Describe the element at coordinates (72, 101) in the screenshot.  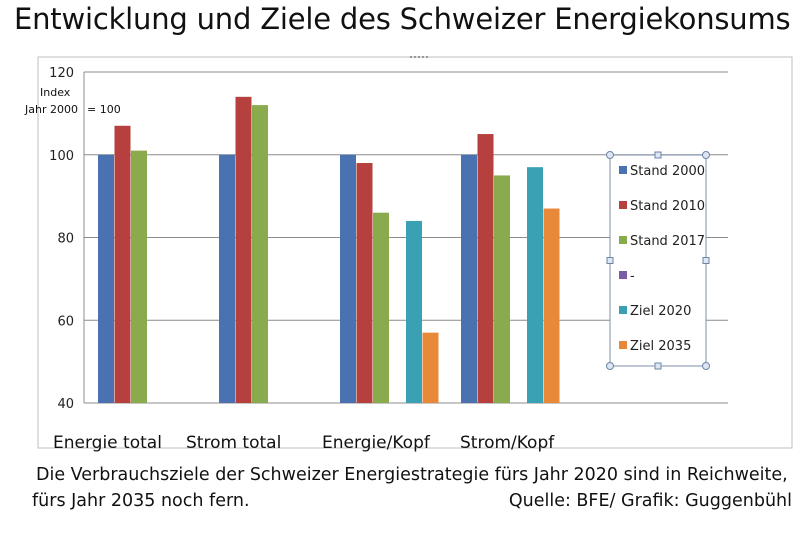
I see `axis-note: Index Jahr 2000 = 100` at that location.